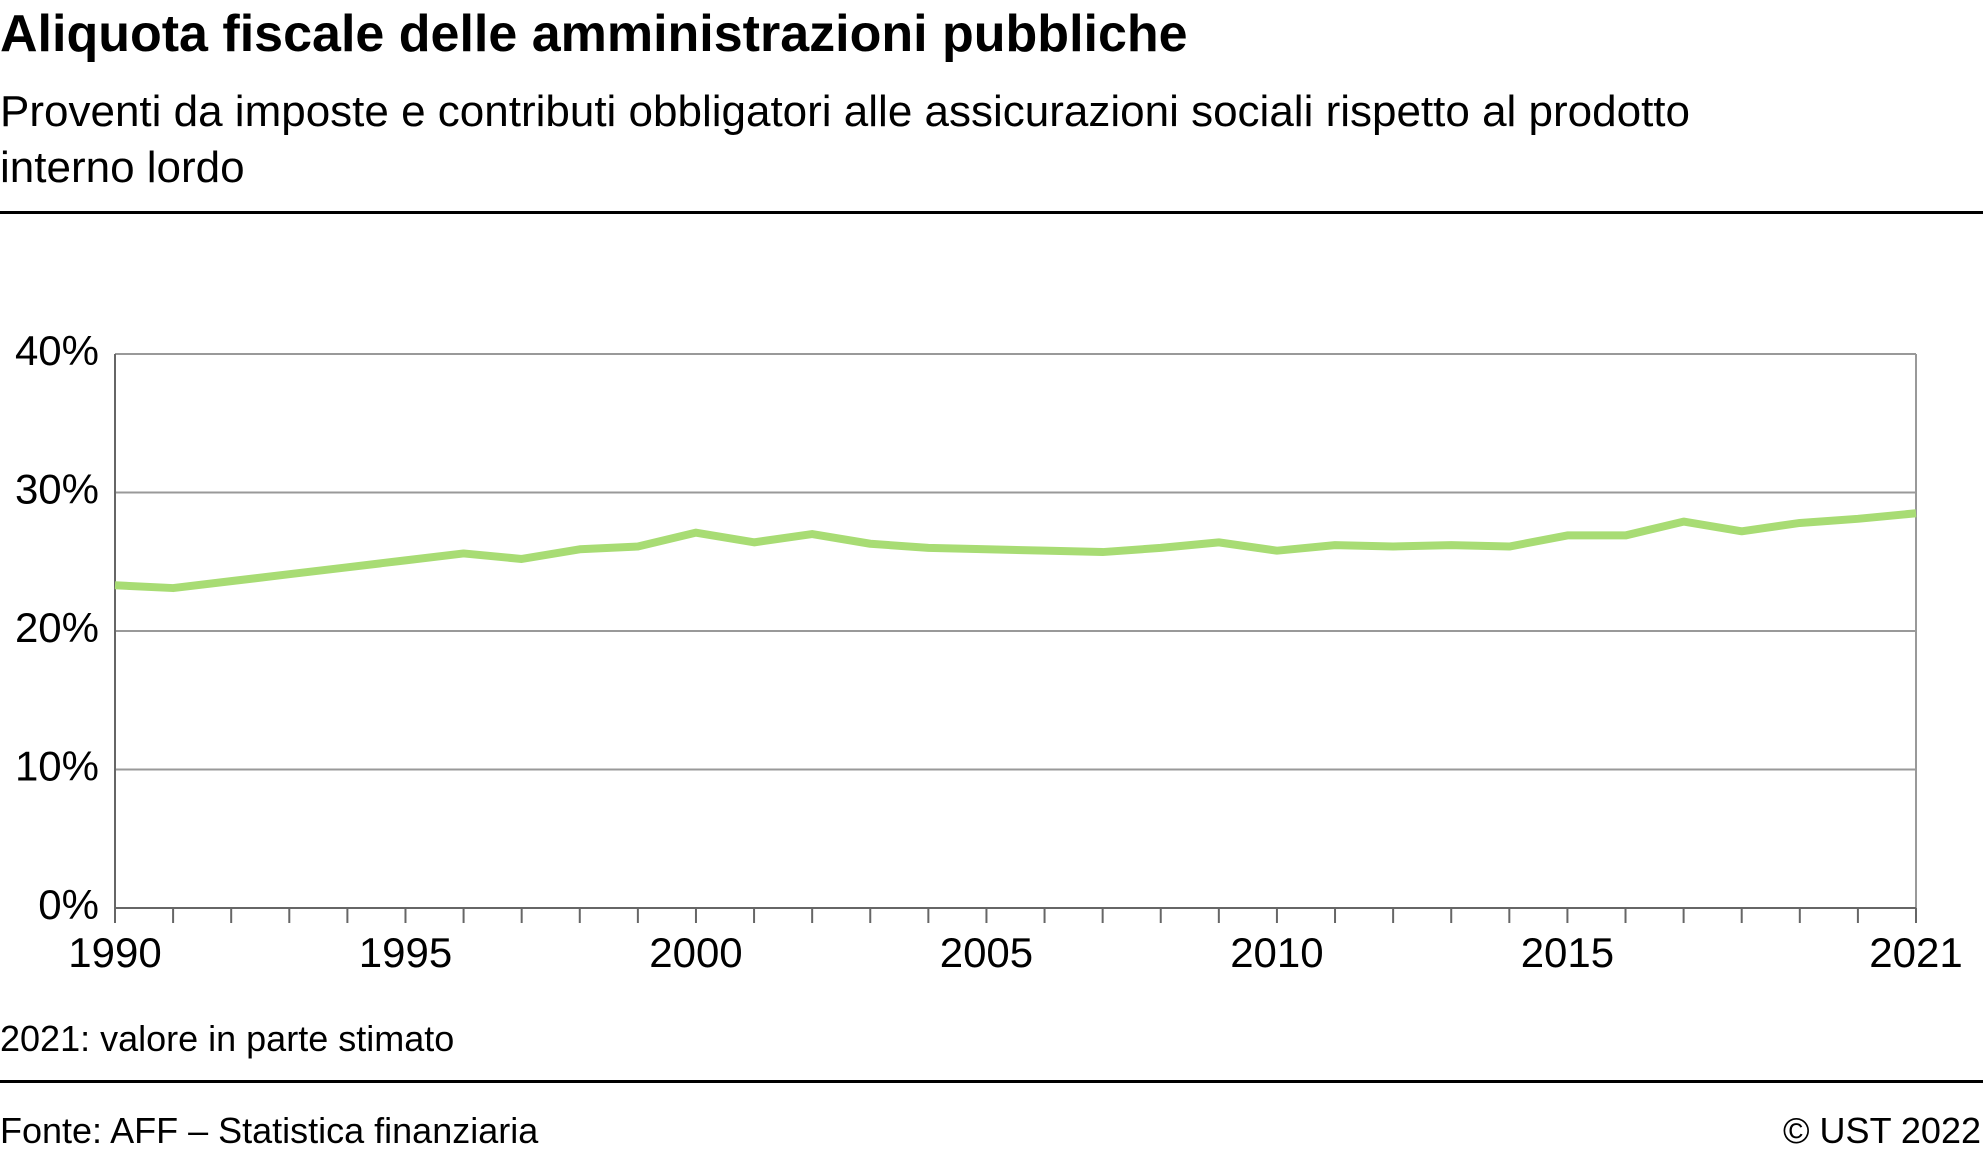 Image resolution: width=1983 pixels, height=1161 pixels. Describe the element at coordinates (68, 904) in the screenshot. I see `y-tick-label: 0%` at that location.